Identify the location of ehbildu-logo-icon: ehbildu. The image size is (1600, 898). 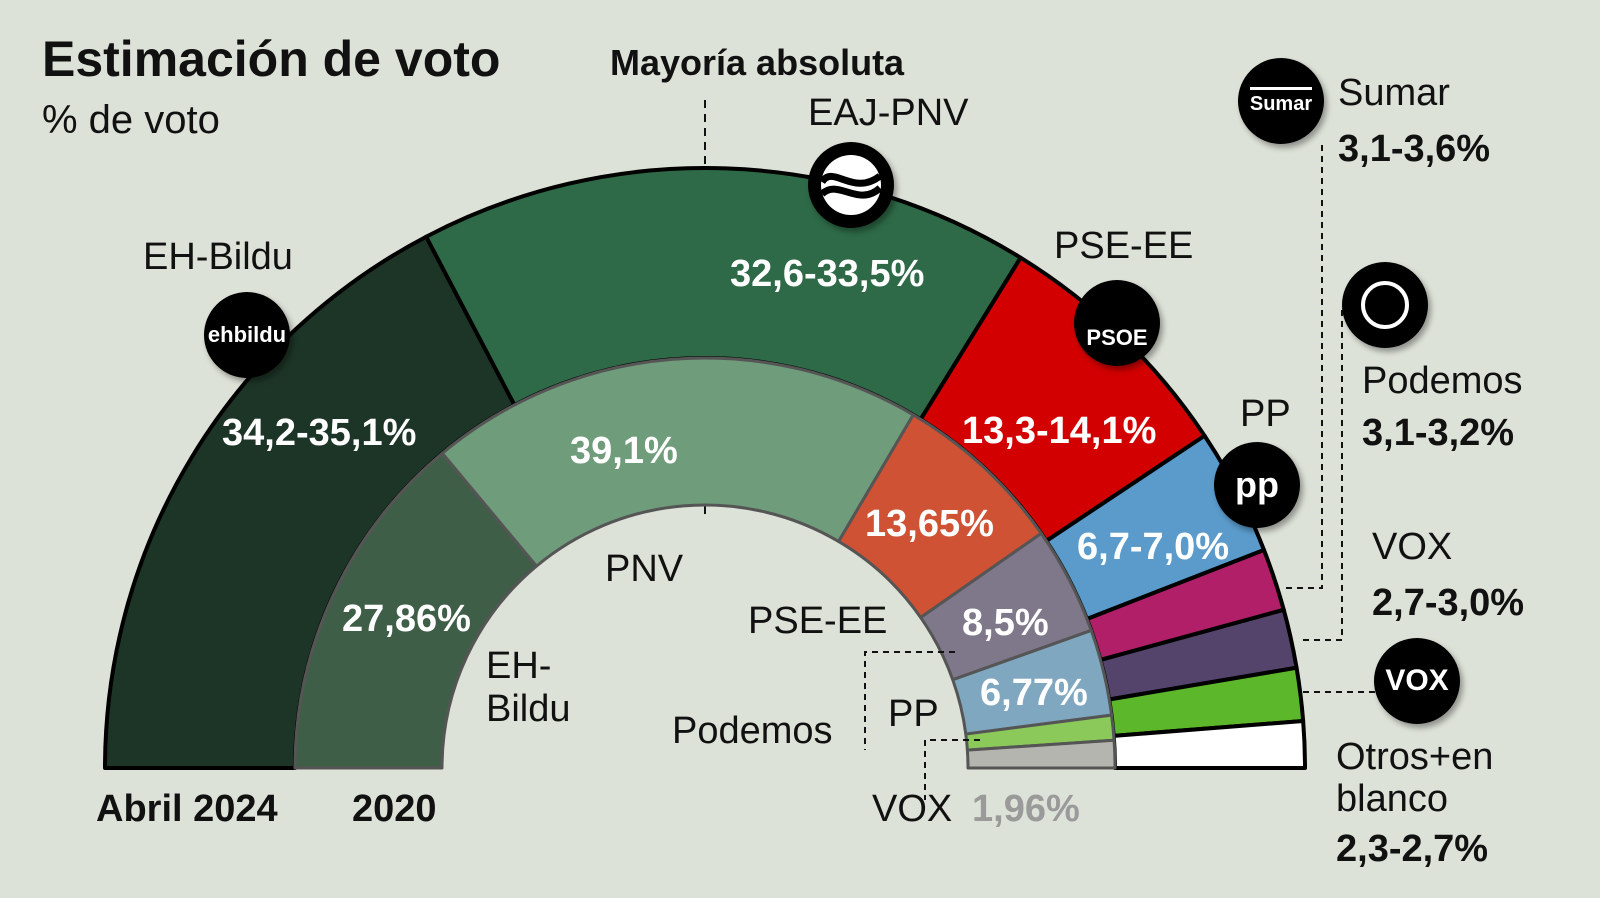
(247, 335).